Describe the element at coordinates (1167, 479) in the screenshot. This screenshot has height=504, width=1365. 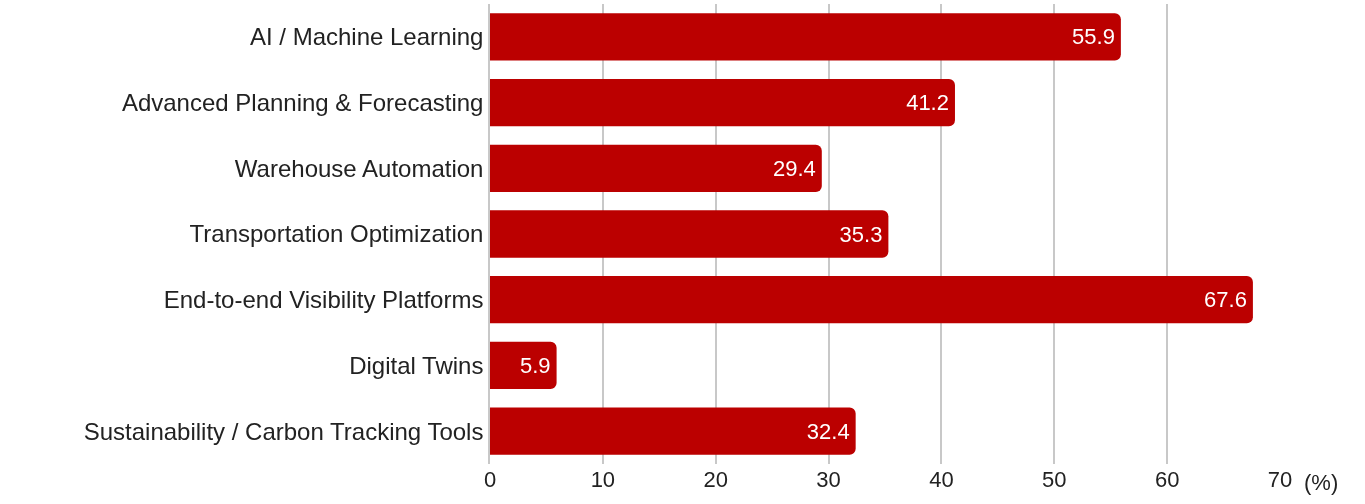
I see `x-tick-label: 60` at that location.